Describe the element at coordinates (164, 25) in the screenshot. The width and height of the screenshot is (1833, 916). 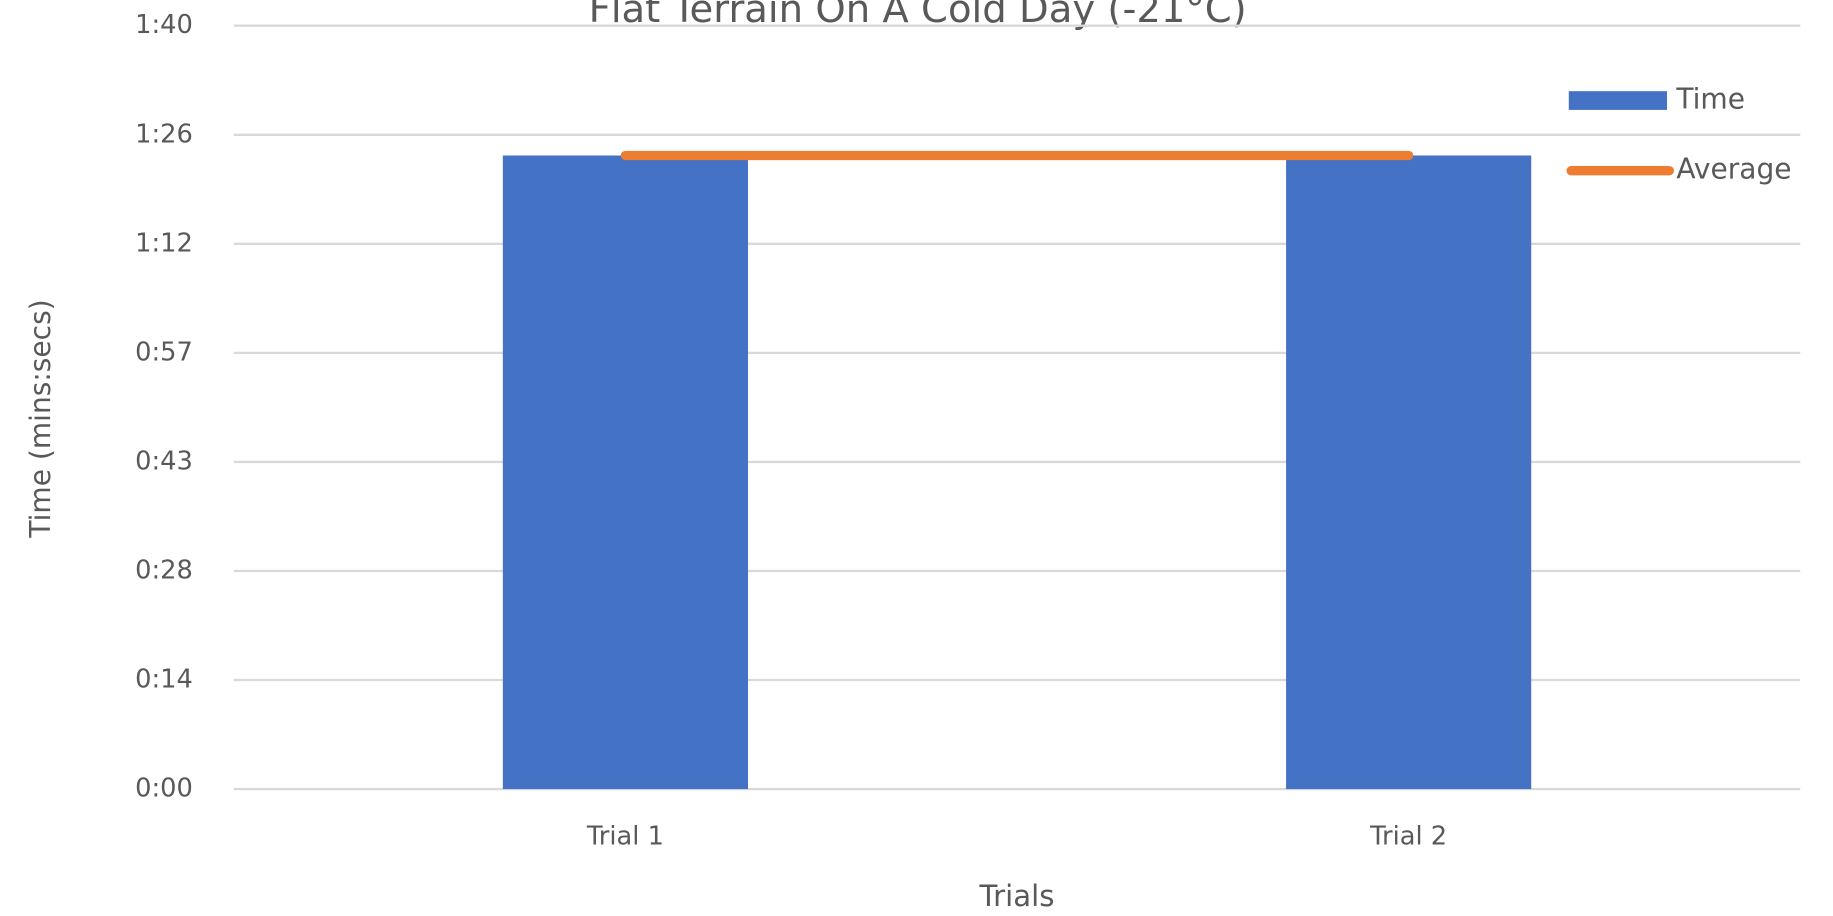
I see `y-tick-label: 1:40` at that location.